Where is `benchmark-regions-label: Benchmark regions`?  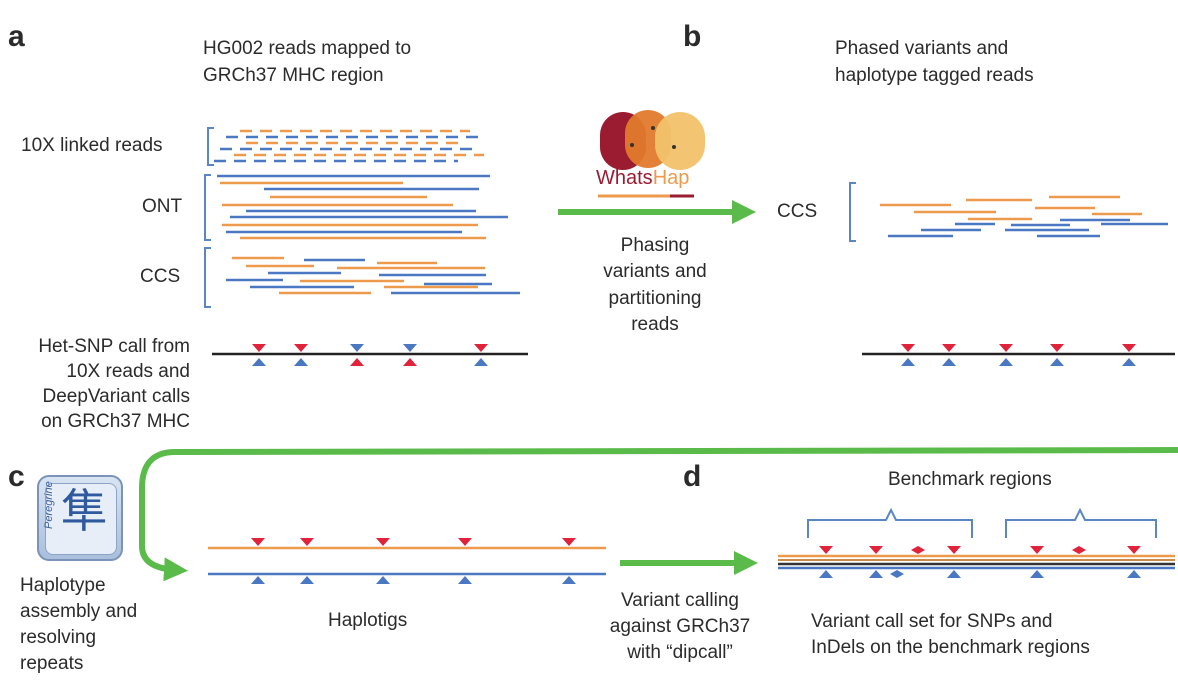
benchmark-regions-label: Benchmark regions is located at coordinates (970, 479).